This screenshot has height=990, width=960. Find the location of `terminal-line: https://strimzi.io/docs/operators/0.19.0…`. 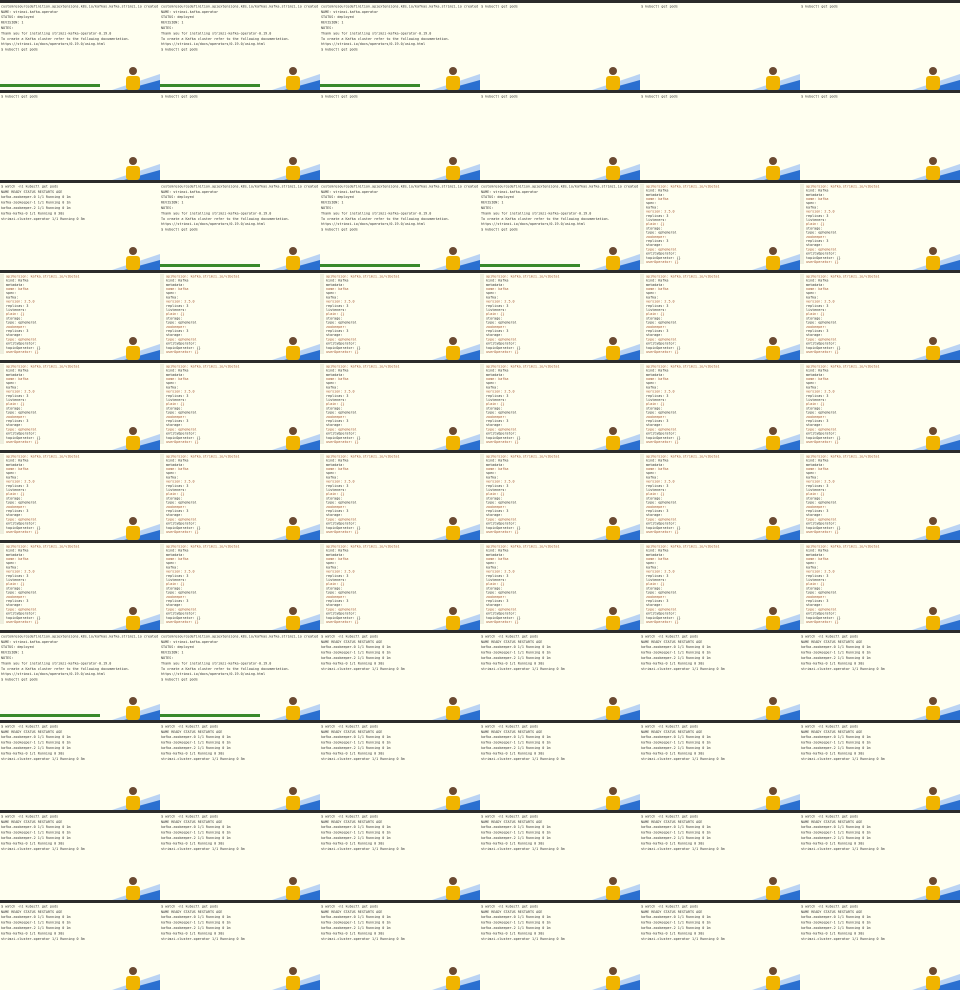

terminal-line: https://strimzi.io/docs/operators/0.19.0… is located at coordinates (53, 44).